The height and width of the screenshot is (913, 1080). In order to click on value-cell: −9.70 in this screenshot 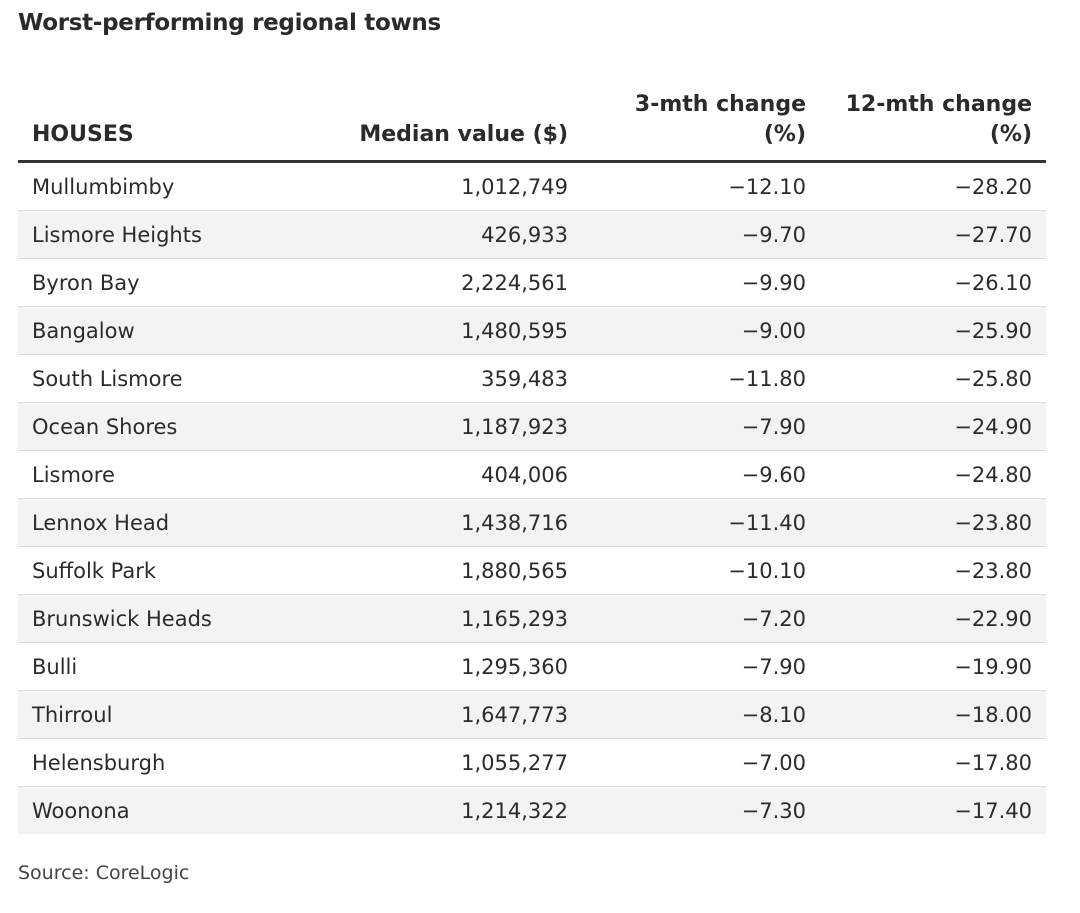, I will do `click(701, 234)`.